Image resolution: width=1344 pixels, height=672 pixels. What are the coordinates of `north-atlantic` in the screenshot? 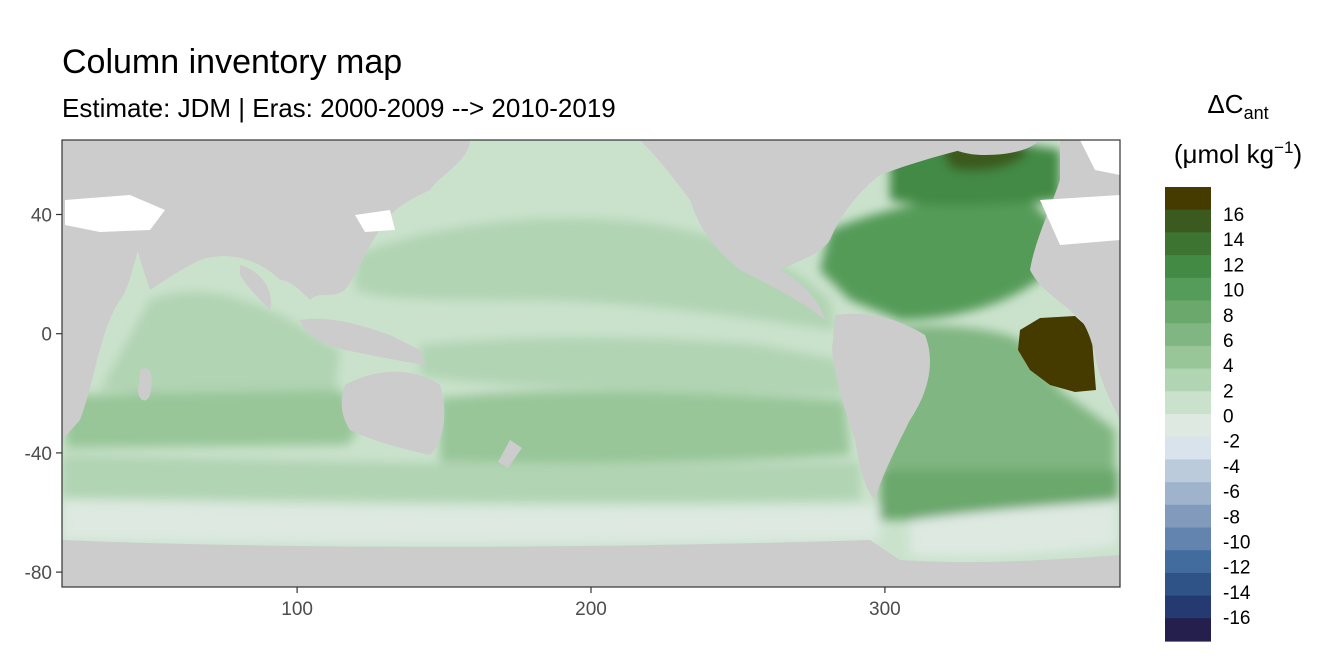 It's located at (940, 258).